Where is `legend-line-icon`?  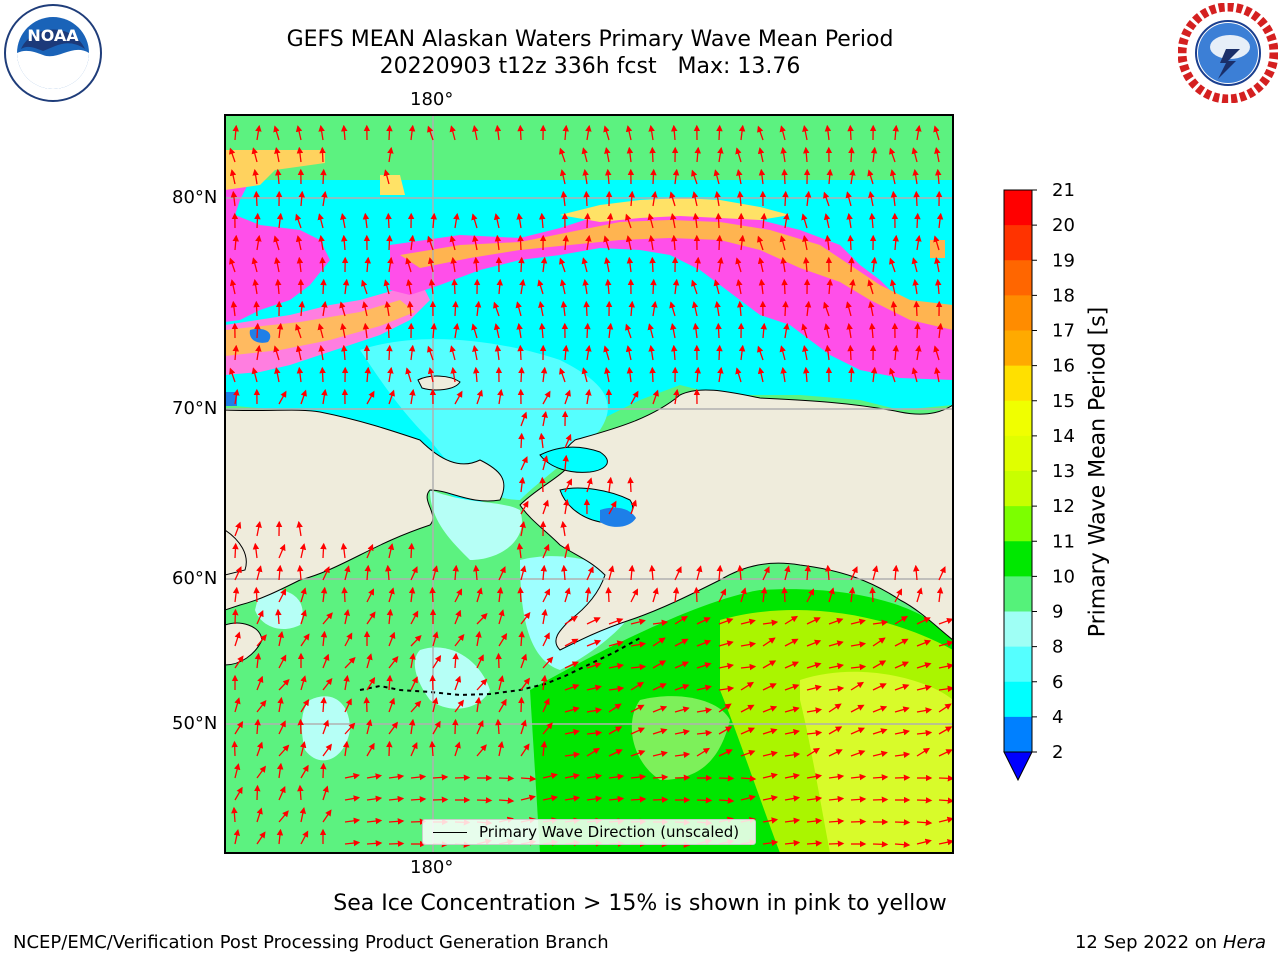
legend-line-icon is located at coordinates (450, 832).